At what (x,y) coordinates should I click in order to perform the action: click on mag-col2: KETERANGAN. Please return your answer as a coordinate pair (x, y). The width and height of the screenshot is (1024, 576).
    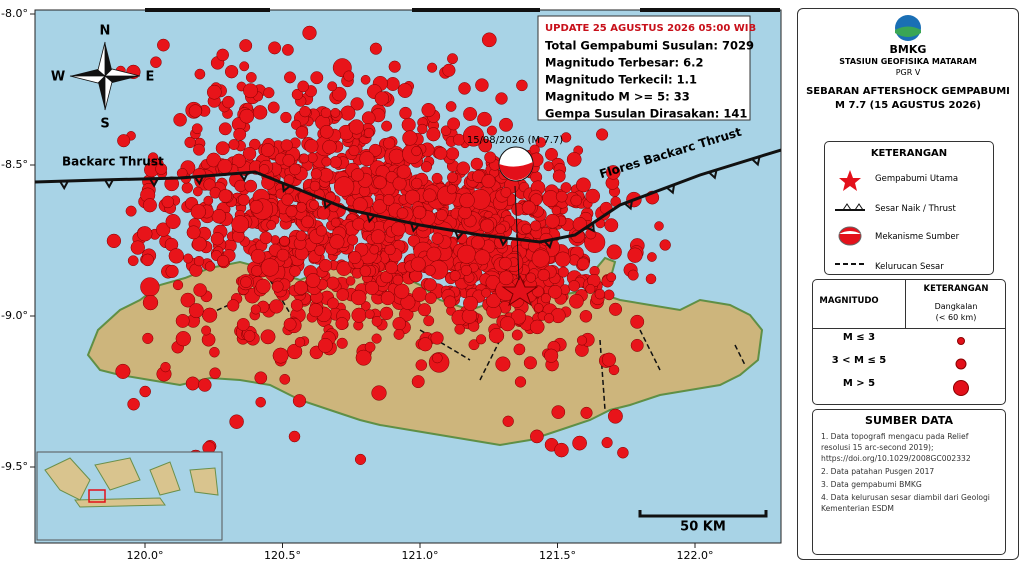
    Looking at the image, I should click on (956, 289).